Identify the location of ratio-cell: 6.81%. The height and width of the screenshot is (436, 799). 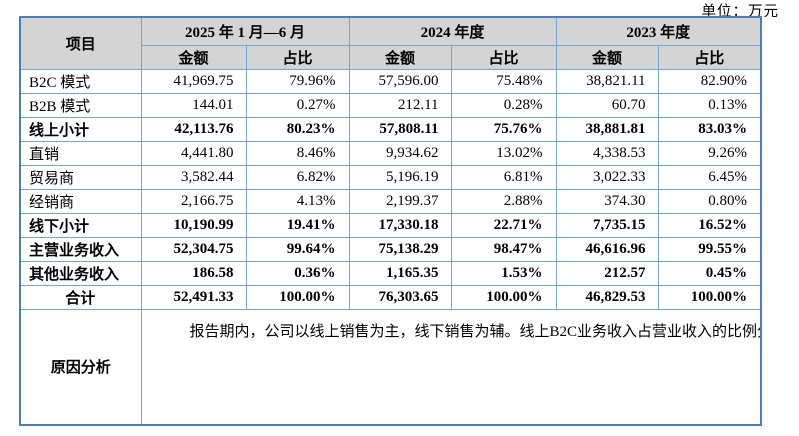
(503, 177).